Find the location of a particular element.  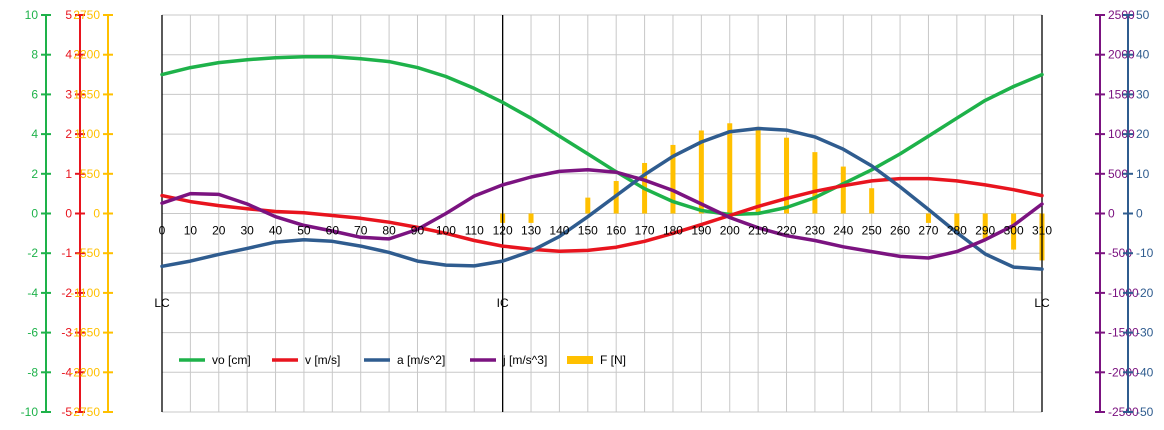

axis-tick-label: 6 is located at coordinates (34, 94).